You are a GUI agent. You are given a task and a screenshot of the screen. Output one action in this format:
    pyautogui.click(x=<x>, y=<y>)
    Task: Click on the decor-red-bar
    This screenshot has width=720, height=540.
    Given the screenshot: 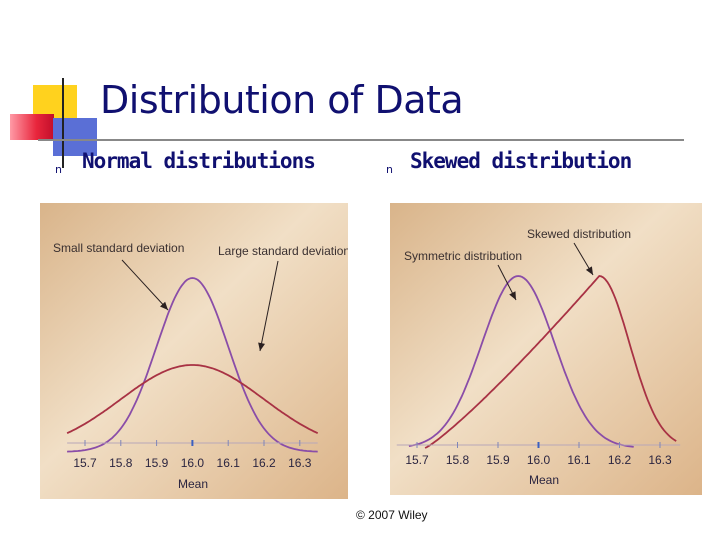 What is the action you would take?
    pyautogui.click(x=32, y=127)
    